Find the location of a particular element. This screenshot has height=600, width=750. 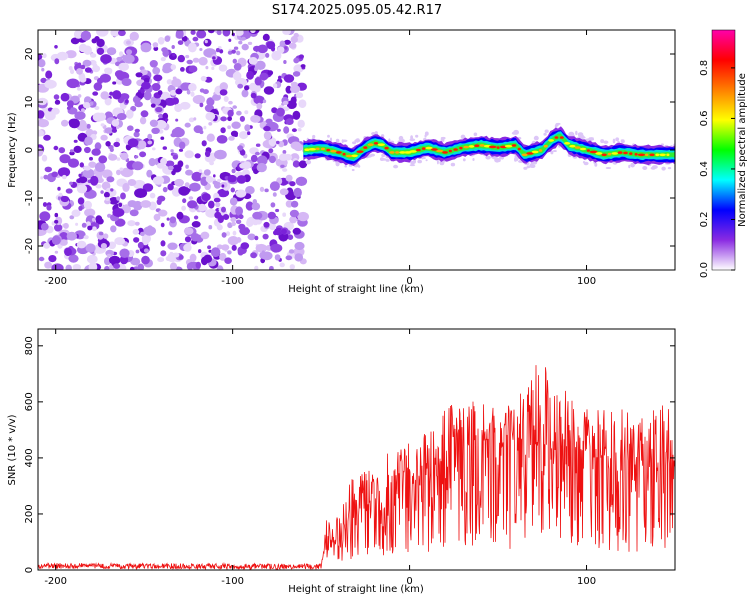

colorbar-tick-label: 0.6 is located at coordinates (704, 118).